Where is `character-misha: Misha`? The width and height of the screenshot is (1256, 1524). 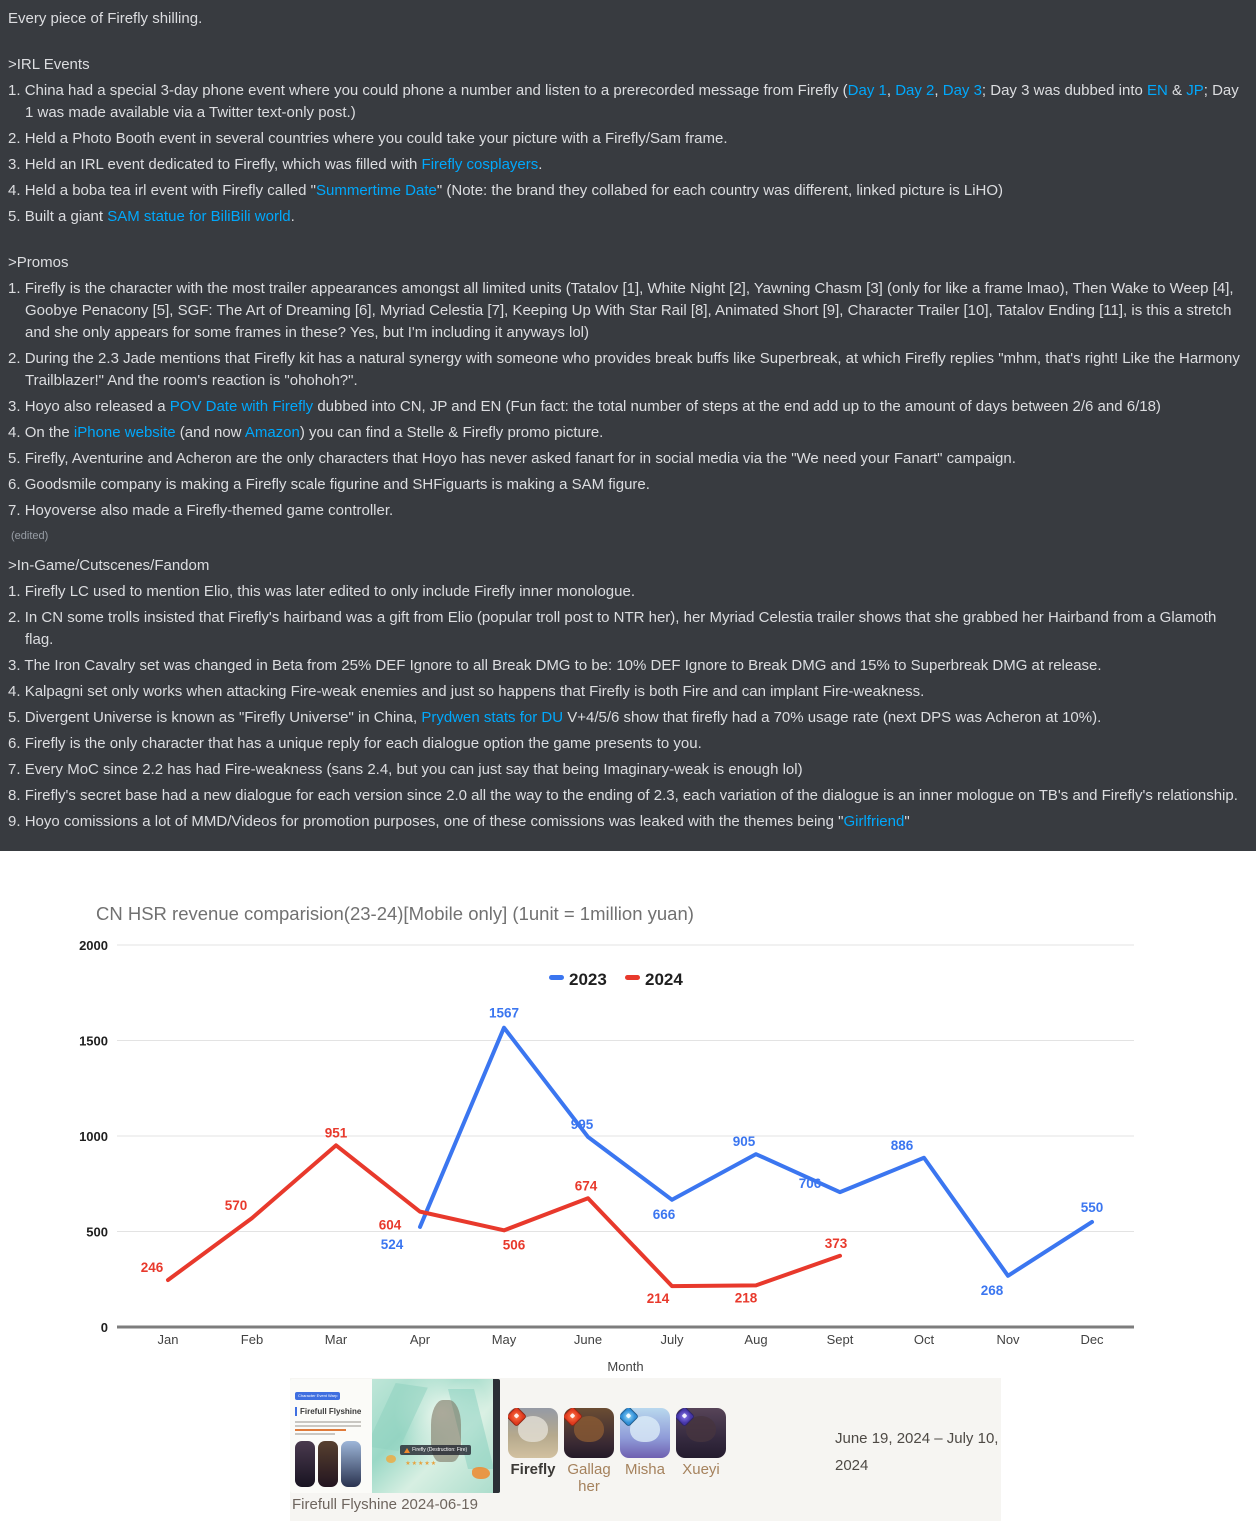 character-misha: Misha is located at coordinates (645, 1451).